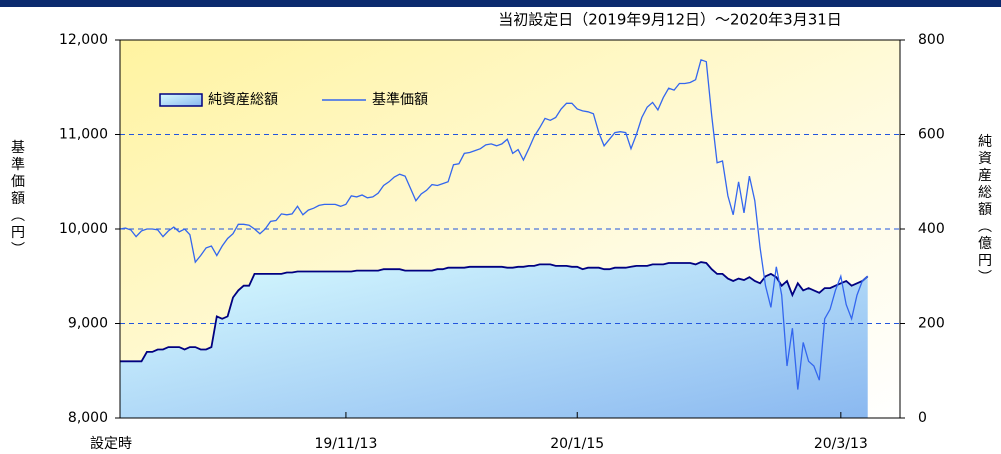 This screenshot has height=454, width=1001. I want to click on axis-label-char: 産, so click(985, 176).